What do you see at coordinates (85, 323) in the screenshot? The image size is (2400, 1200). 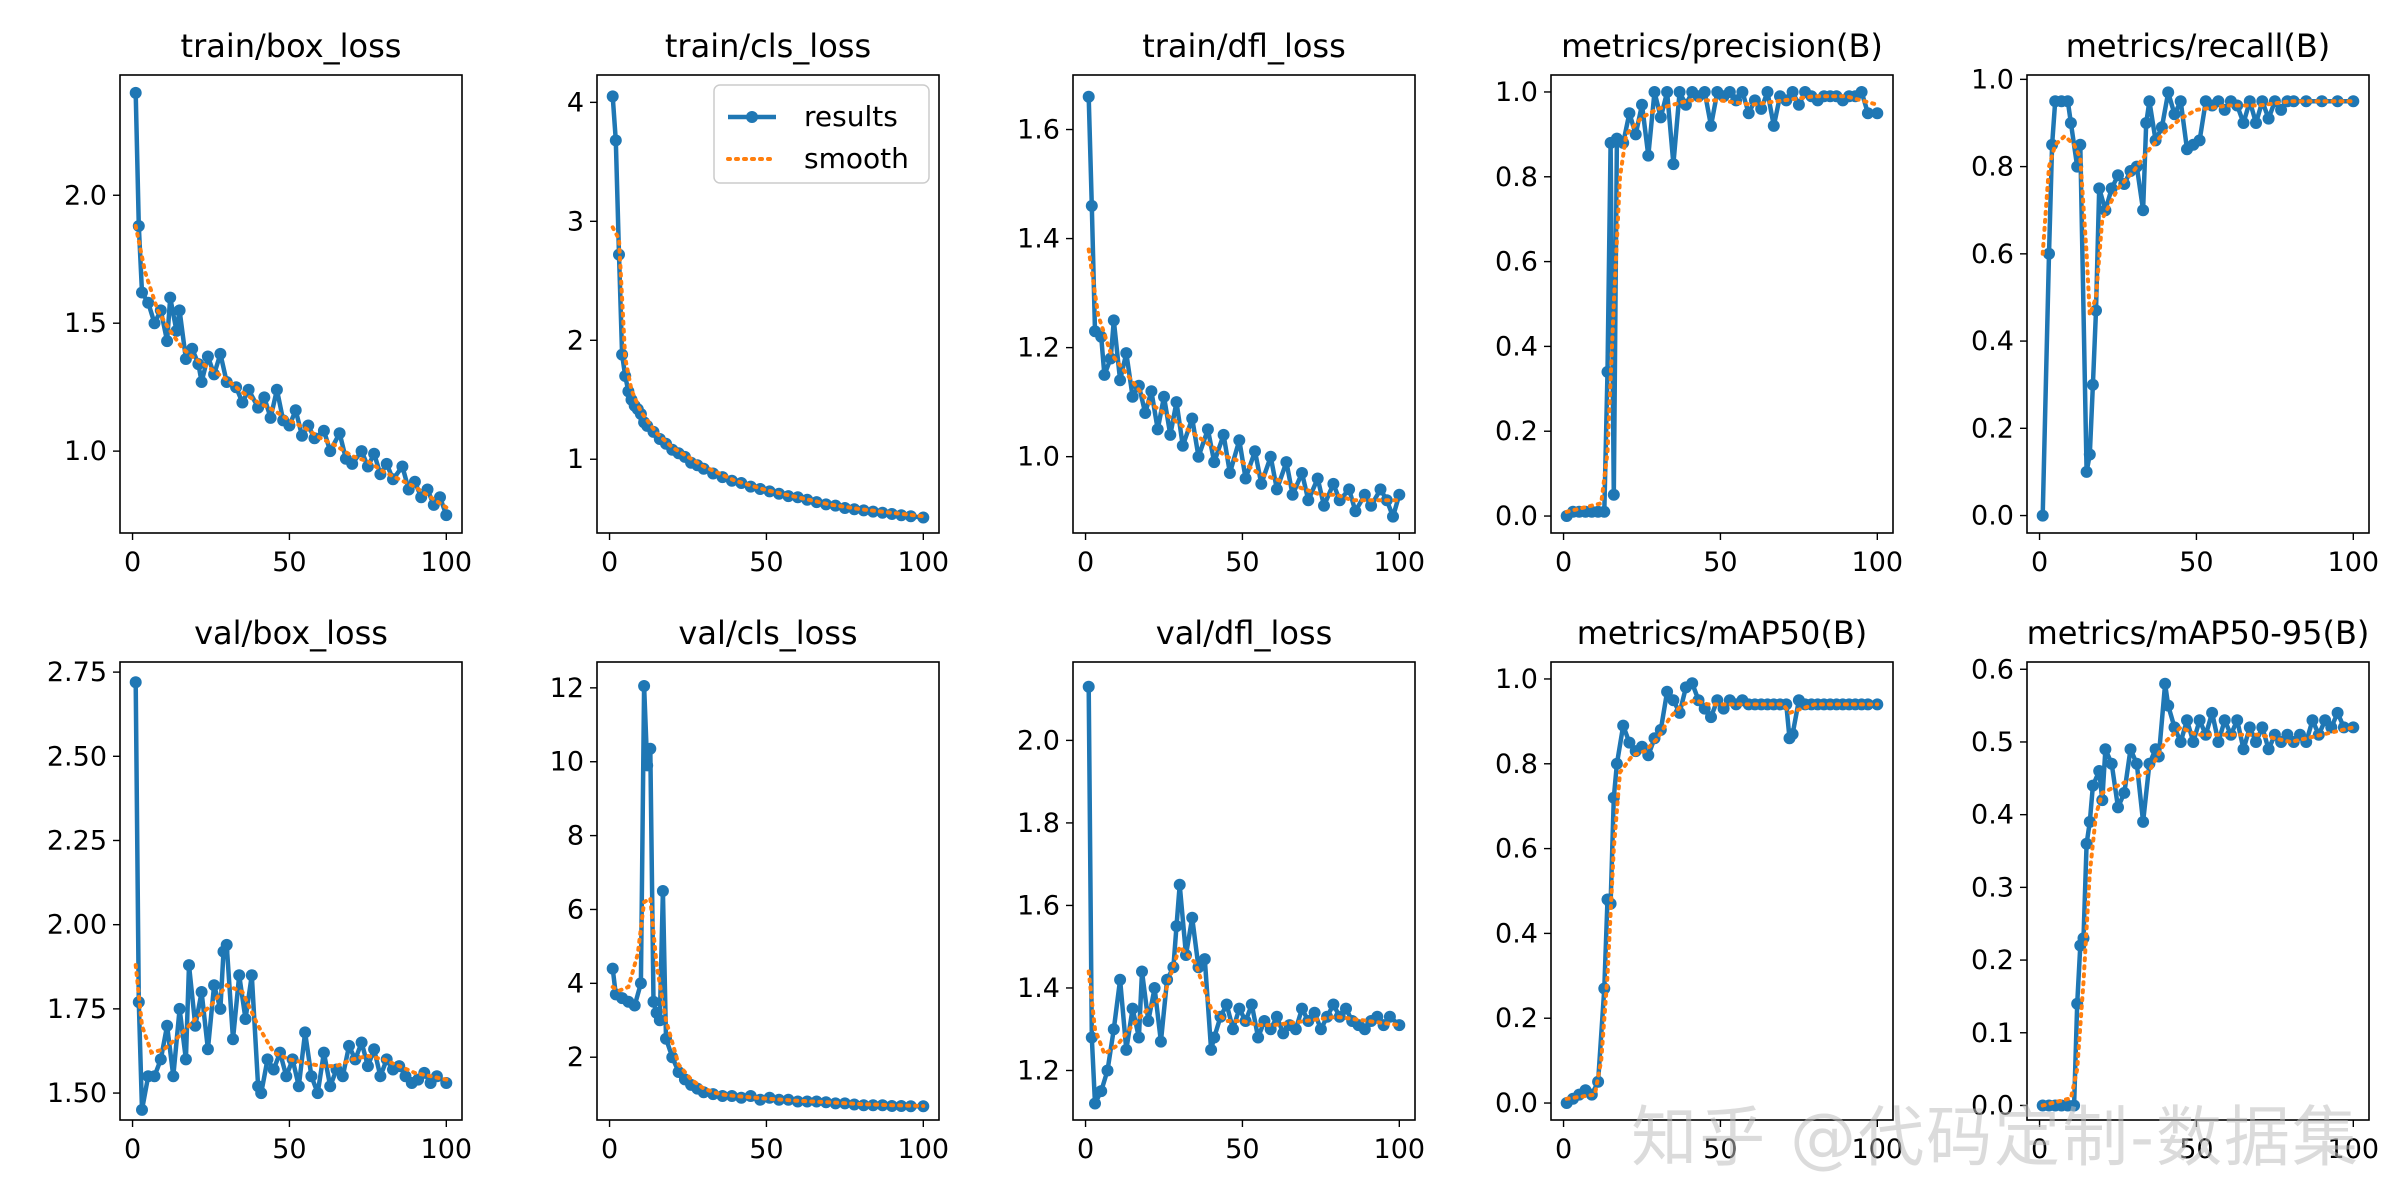 I see `y-tick-label: 1.5` at bounding box center [85, 323].